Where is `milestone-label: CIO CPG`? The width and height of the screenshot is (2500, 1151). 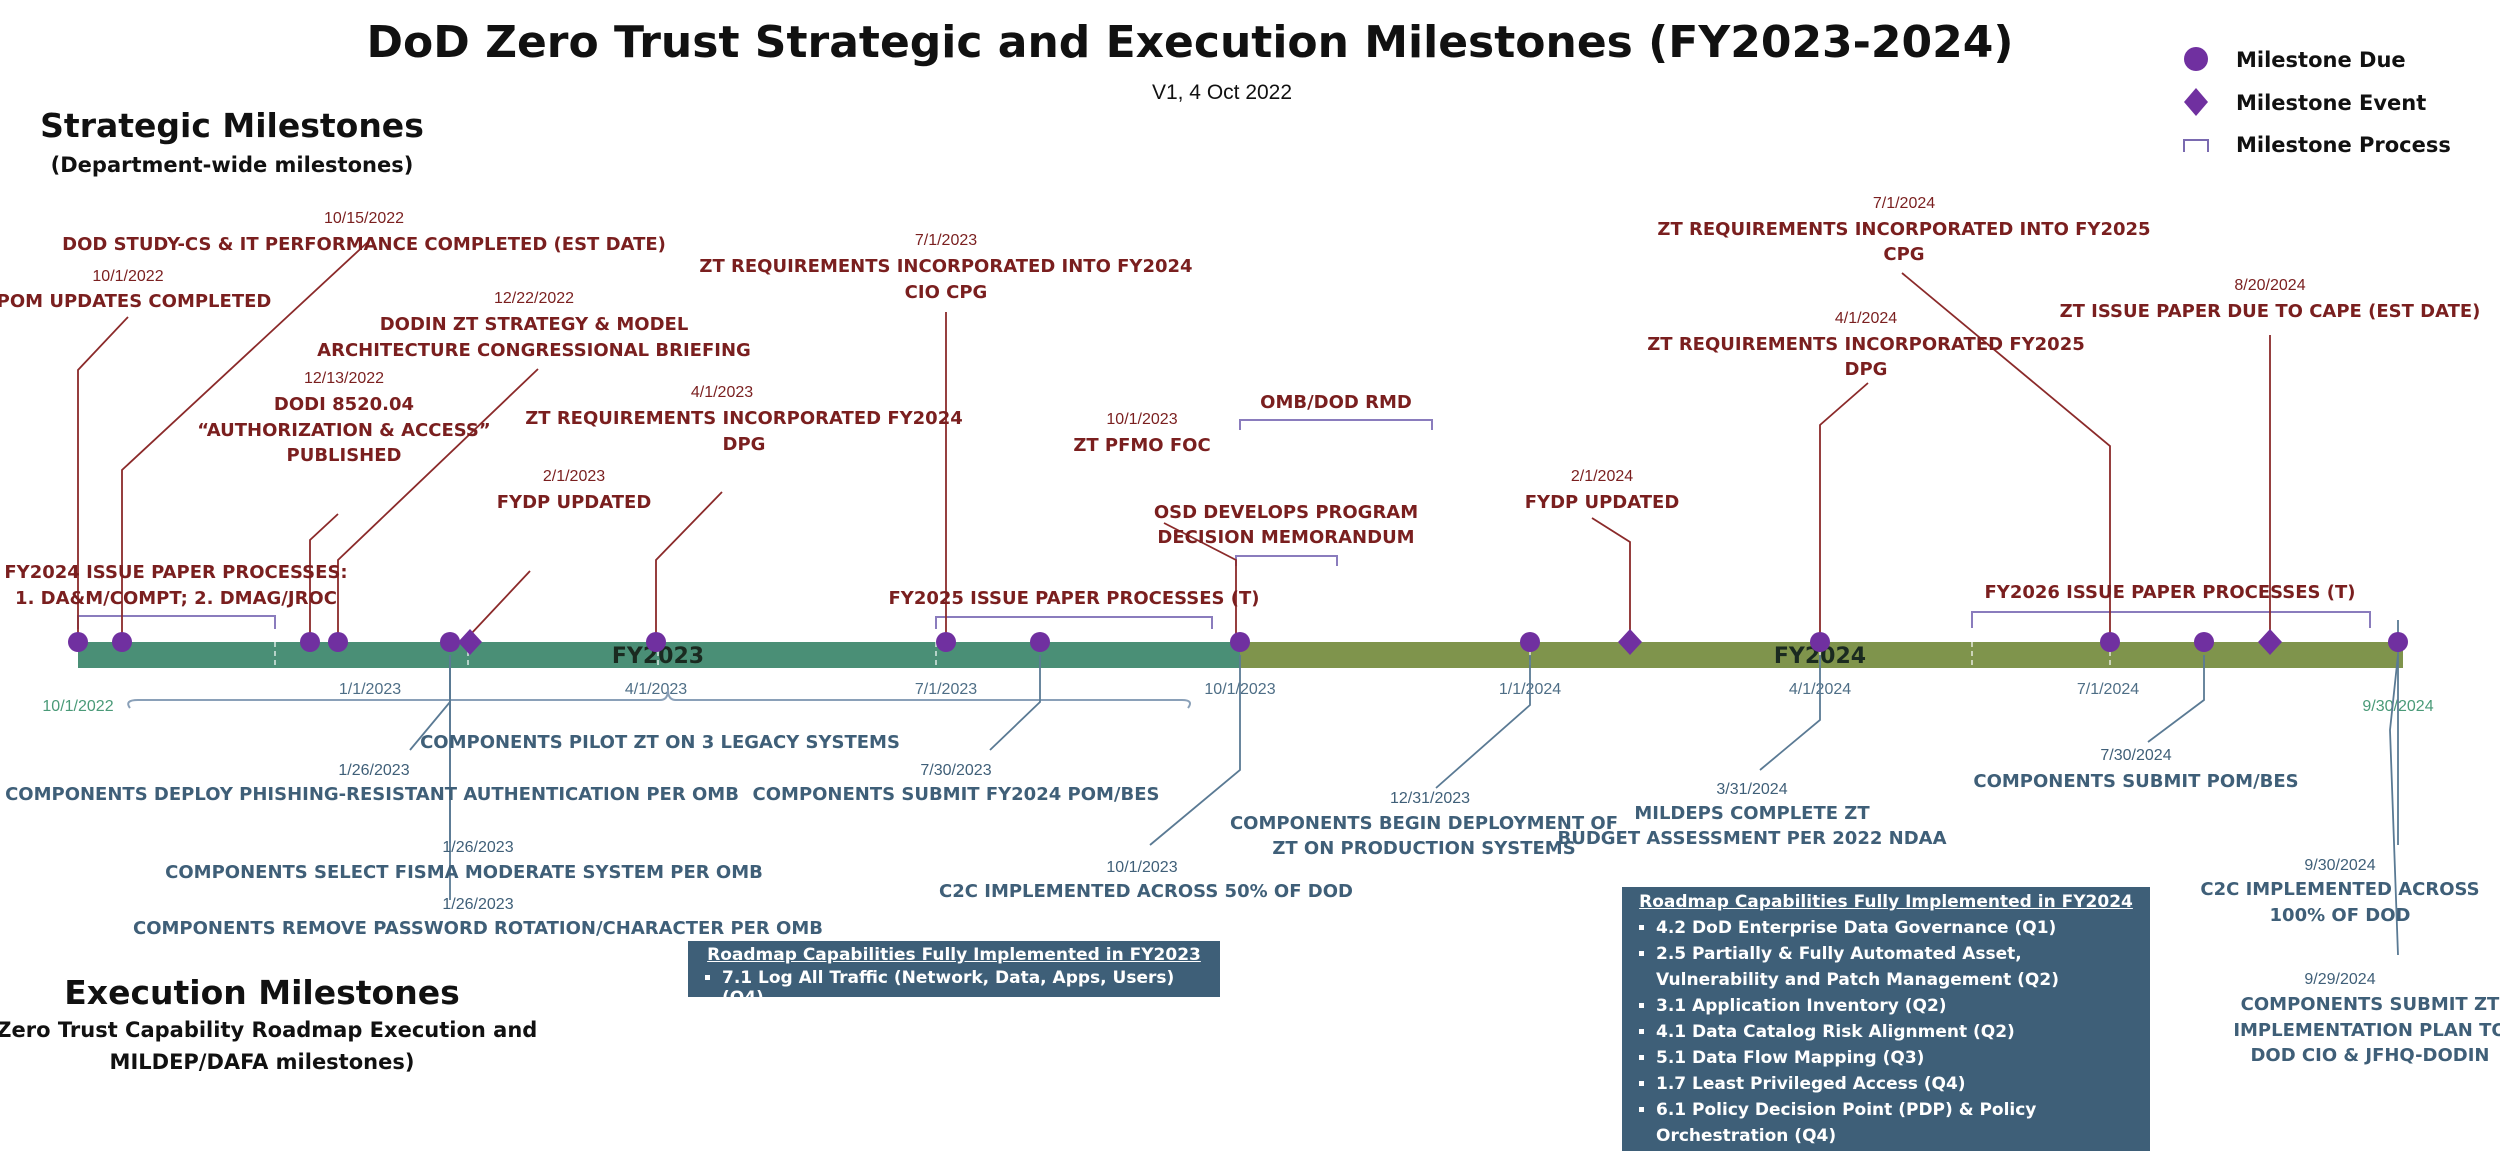 milestone-label: CIO CPG is located at coordinates (946, 292).